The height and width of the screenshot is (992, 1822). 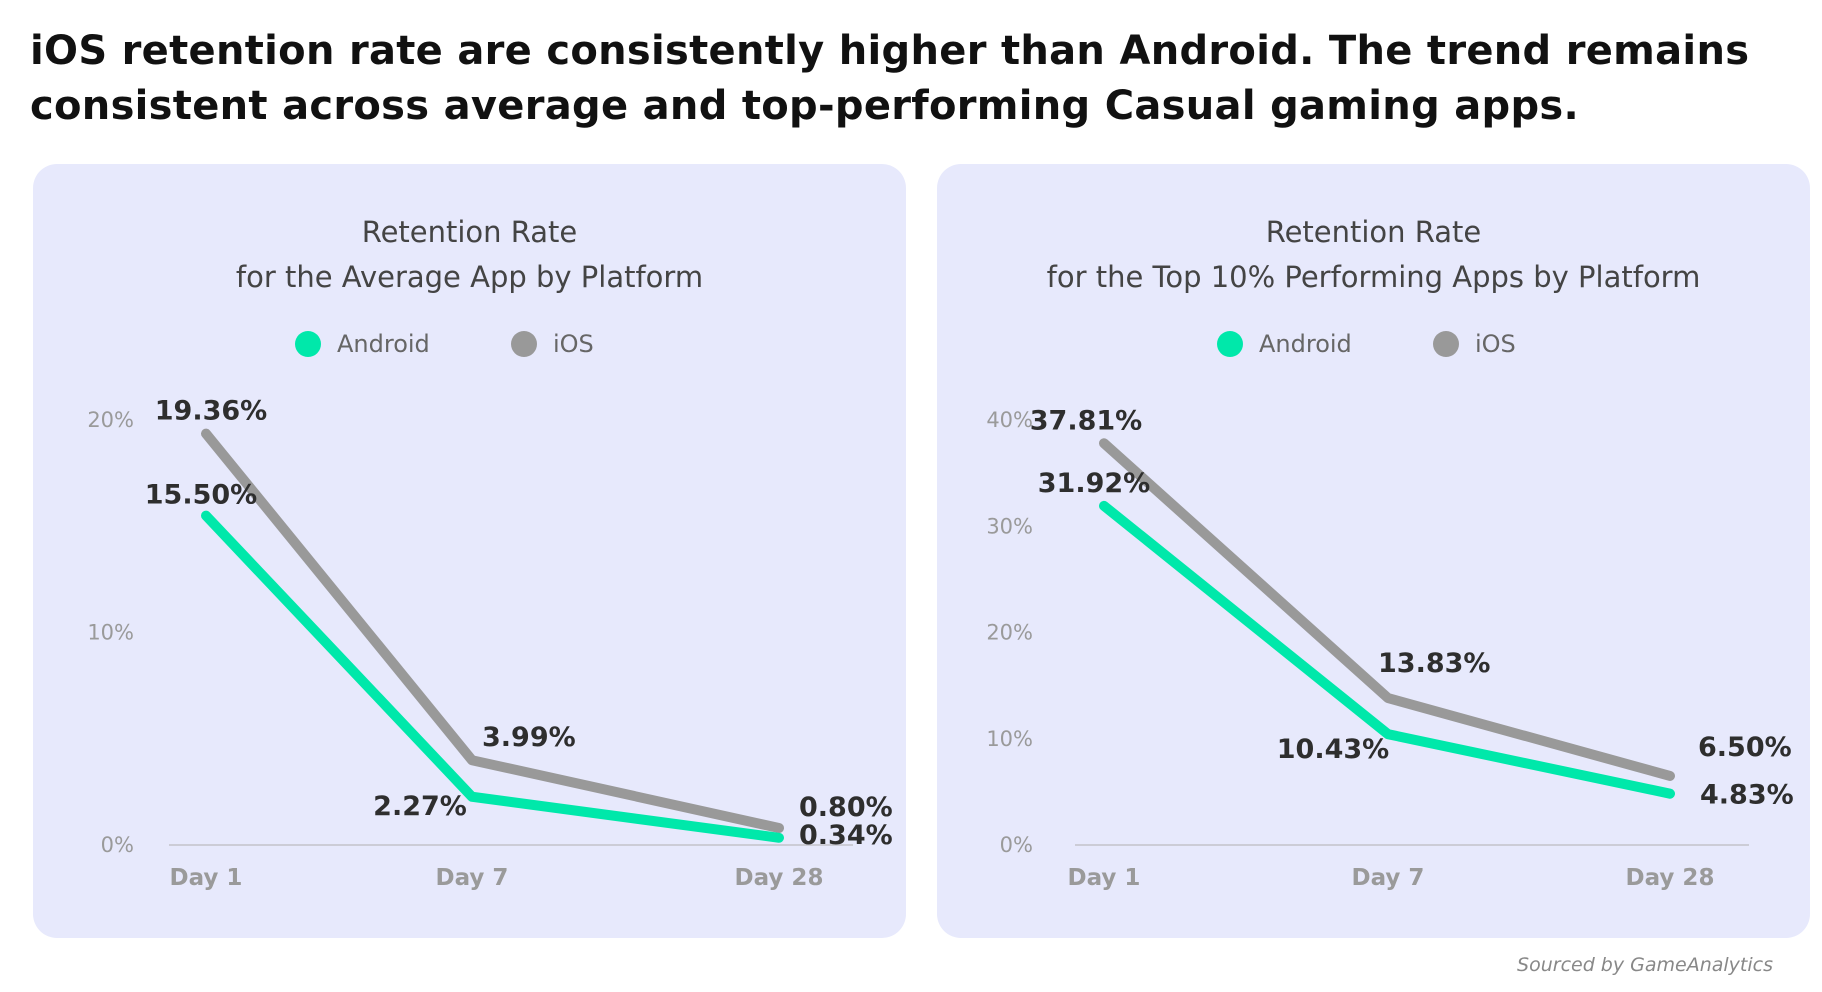 I want to click on ios-data-label: 19.36%, so click(x=211, y=411).